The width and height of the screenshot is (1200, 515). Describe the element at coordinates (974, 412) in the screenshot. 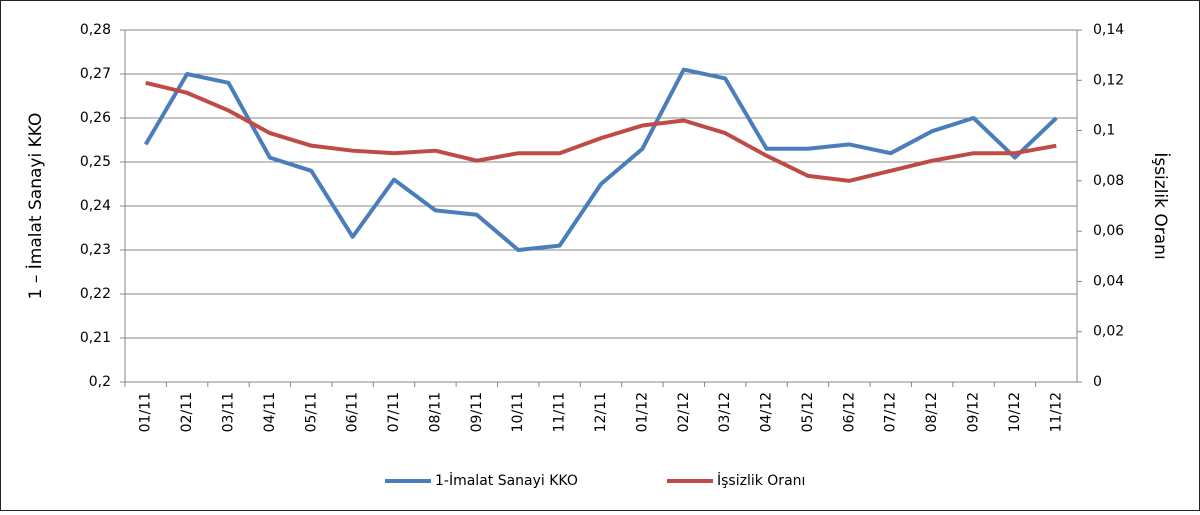

I see `x-tick-label: 09/12` at that location.